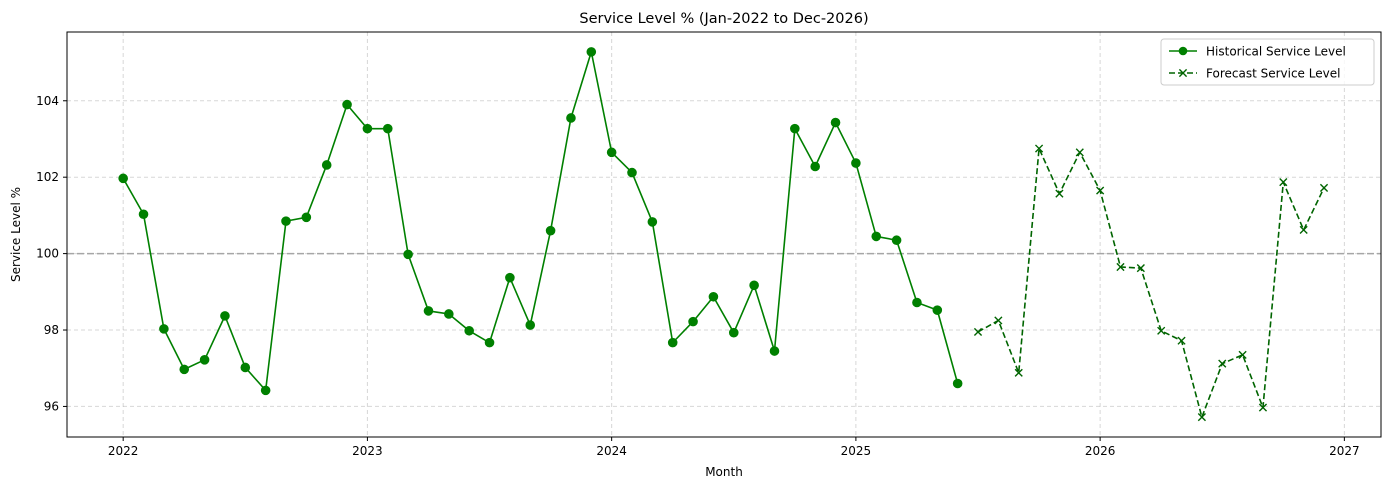 The image size is (1389, 490). I want to click on x-tick-label: 2024, so click(611, 451).